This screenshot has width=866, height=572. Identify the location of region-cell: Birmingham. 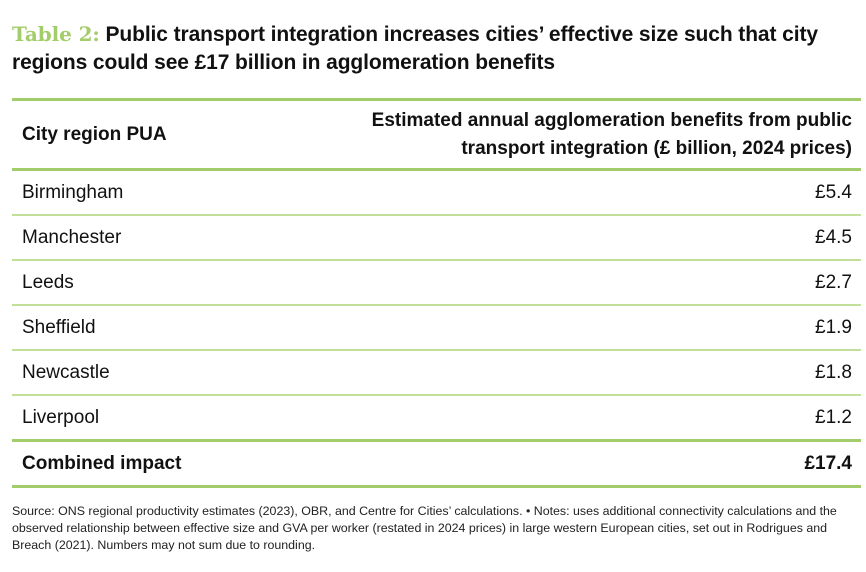
(73, 192).